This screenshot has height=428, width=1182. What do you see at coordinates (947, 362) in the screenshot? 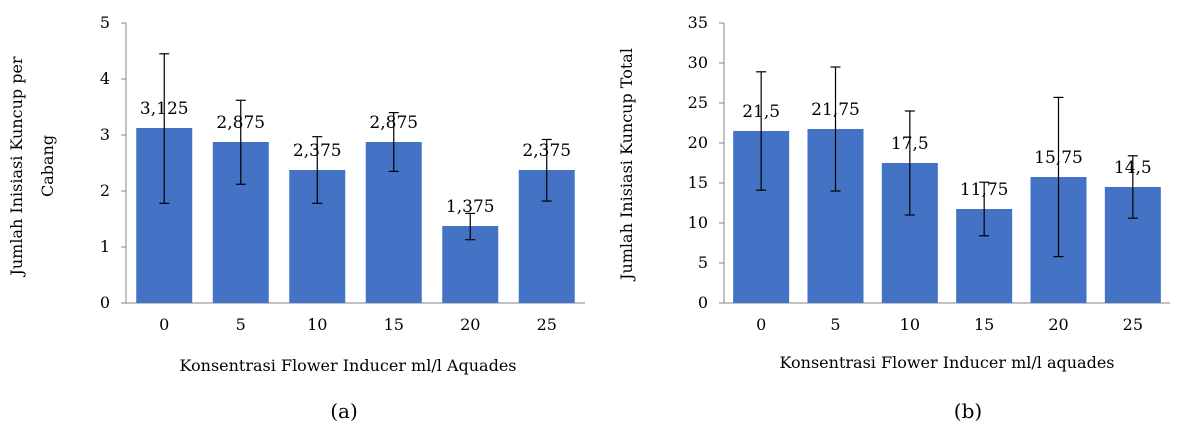
I see `chart-b-x-axis-label: Konsentrasi Flower Inducer ml/l aquades` at bounding box center [947, 362].